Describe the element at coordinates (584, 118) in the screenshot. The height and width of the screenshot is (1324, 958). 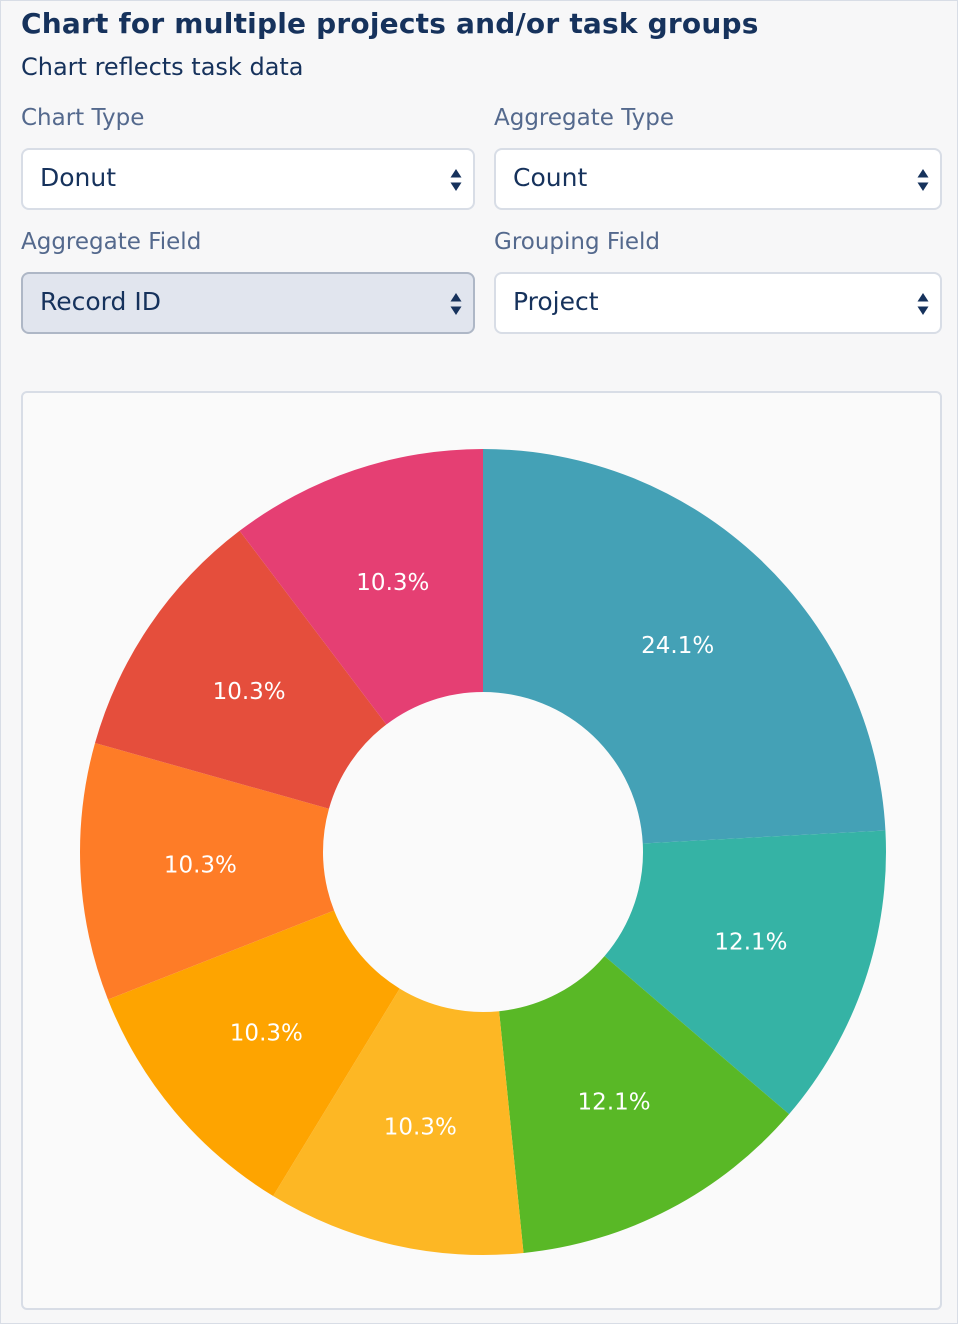
I see `aggregate-type-label: Aggregate Type` at that location.